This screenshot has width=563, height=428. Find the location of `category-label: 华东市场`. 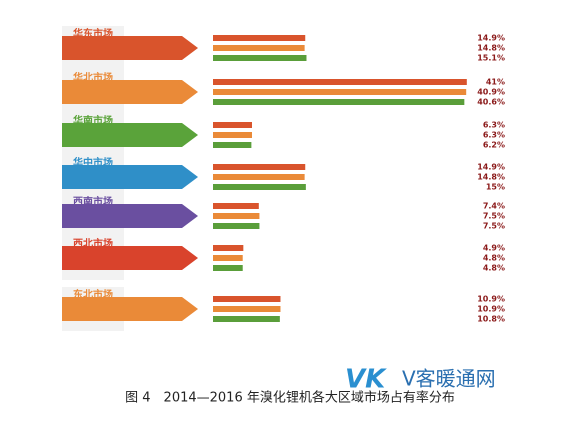

category-label: 华东市场 is located at coordinates (93, 33).